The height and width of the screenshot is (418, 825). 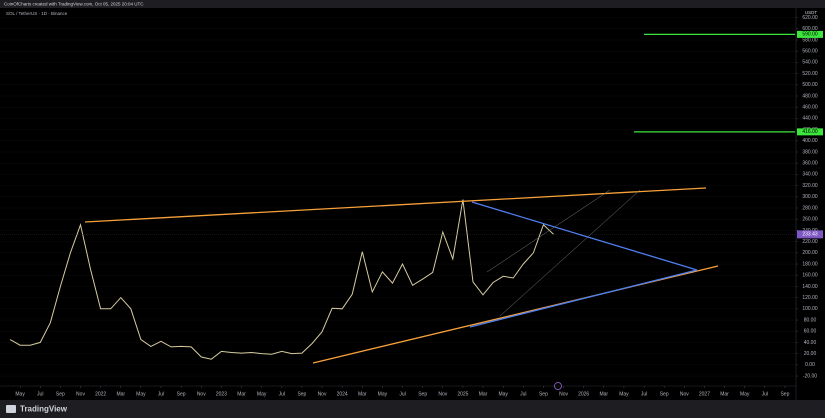 I want to click on y-tick-label: 620.00, so click(x=810, y=18).